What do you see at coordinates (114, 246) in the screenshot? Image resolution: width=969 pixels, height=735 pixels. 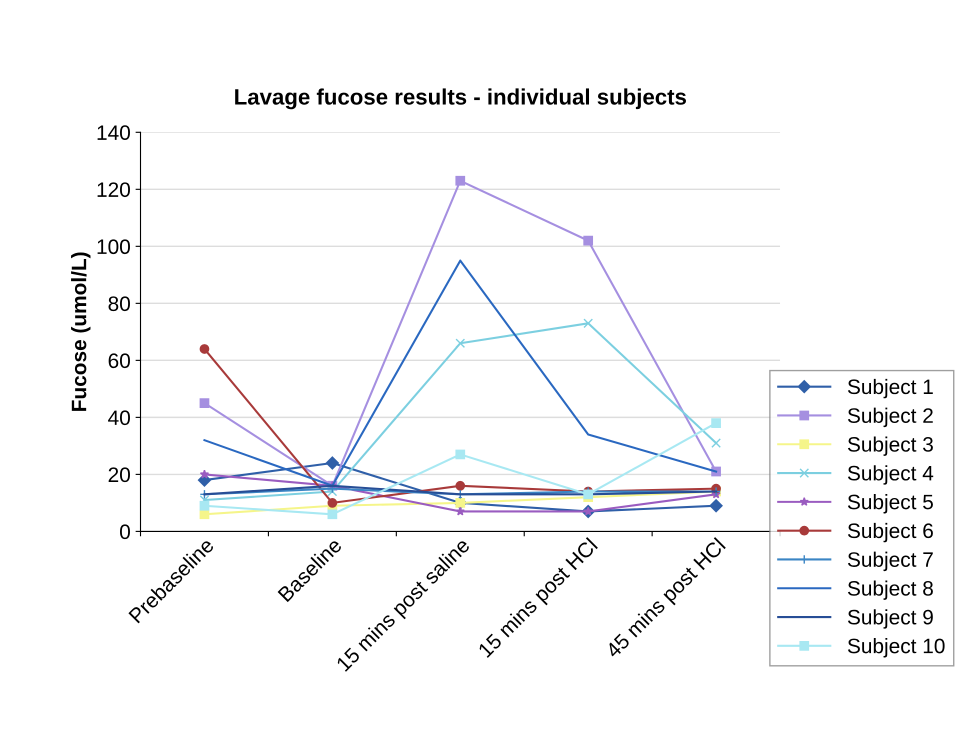 I see `y-tick-label: 100` at bounding box center [114, 246].